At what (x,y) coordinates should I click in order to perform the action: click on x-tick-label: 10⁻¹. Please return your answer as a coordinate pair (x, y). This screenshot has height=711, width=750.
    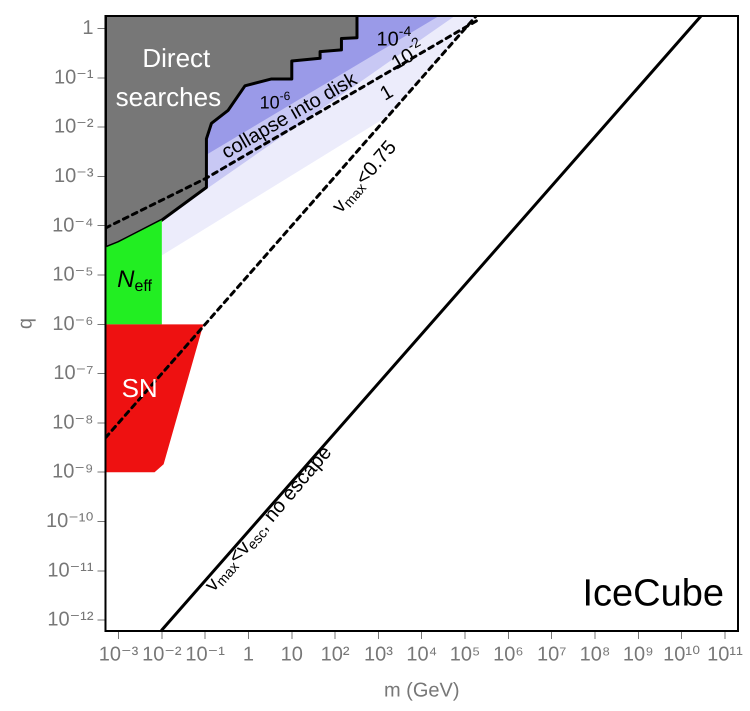
    Looking at the image, I should click on (205, 655).